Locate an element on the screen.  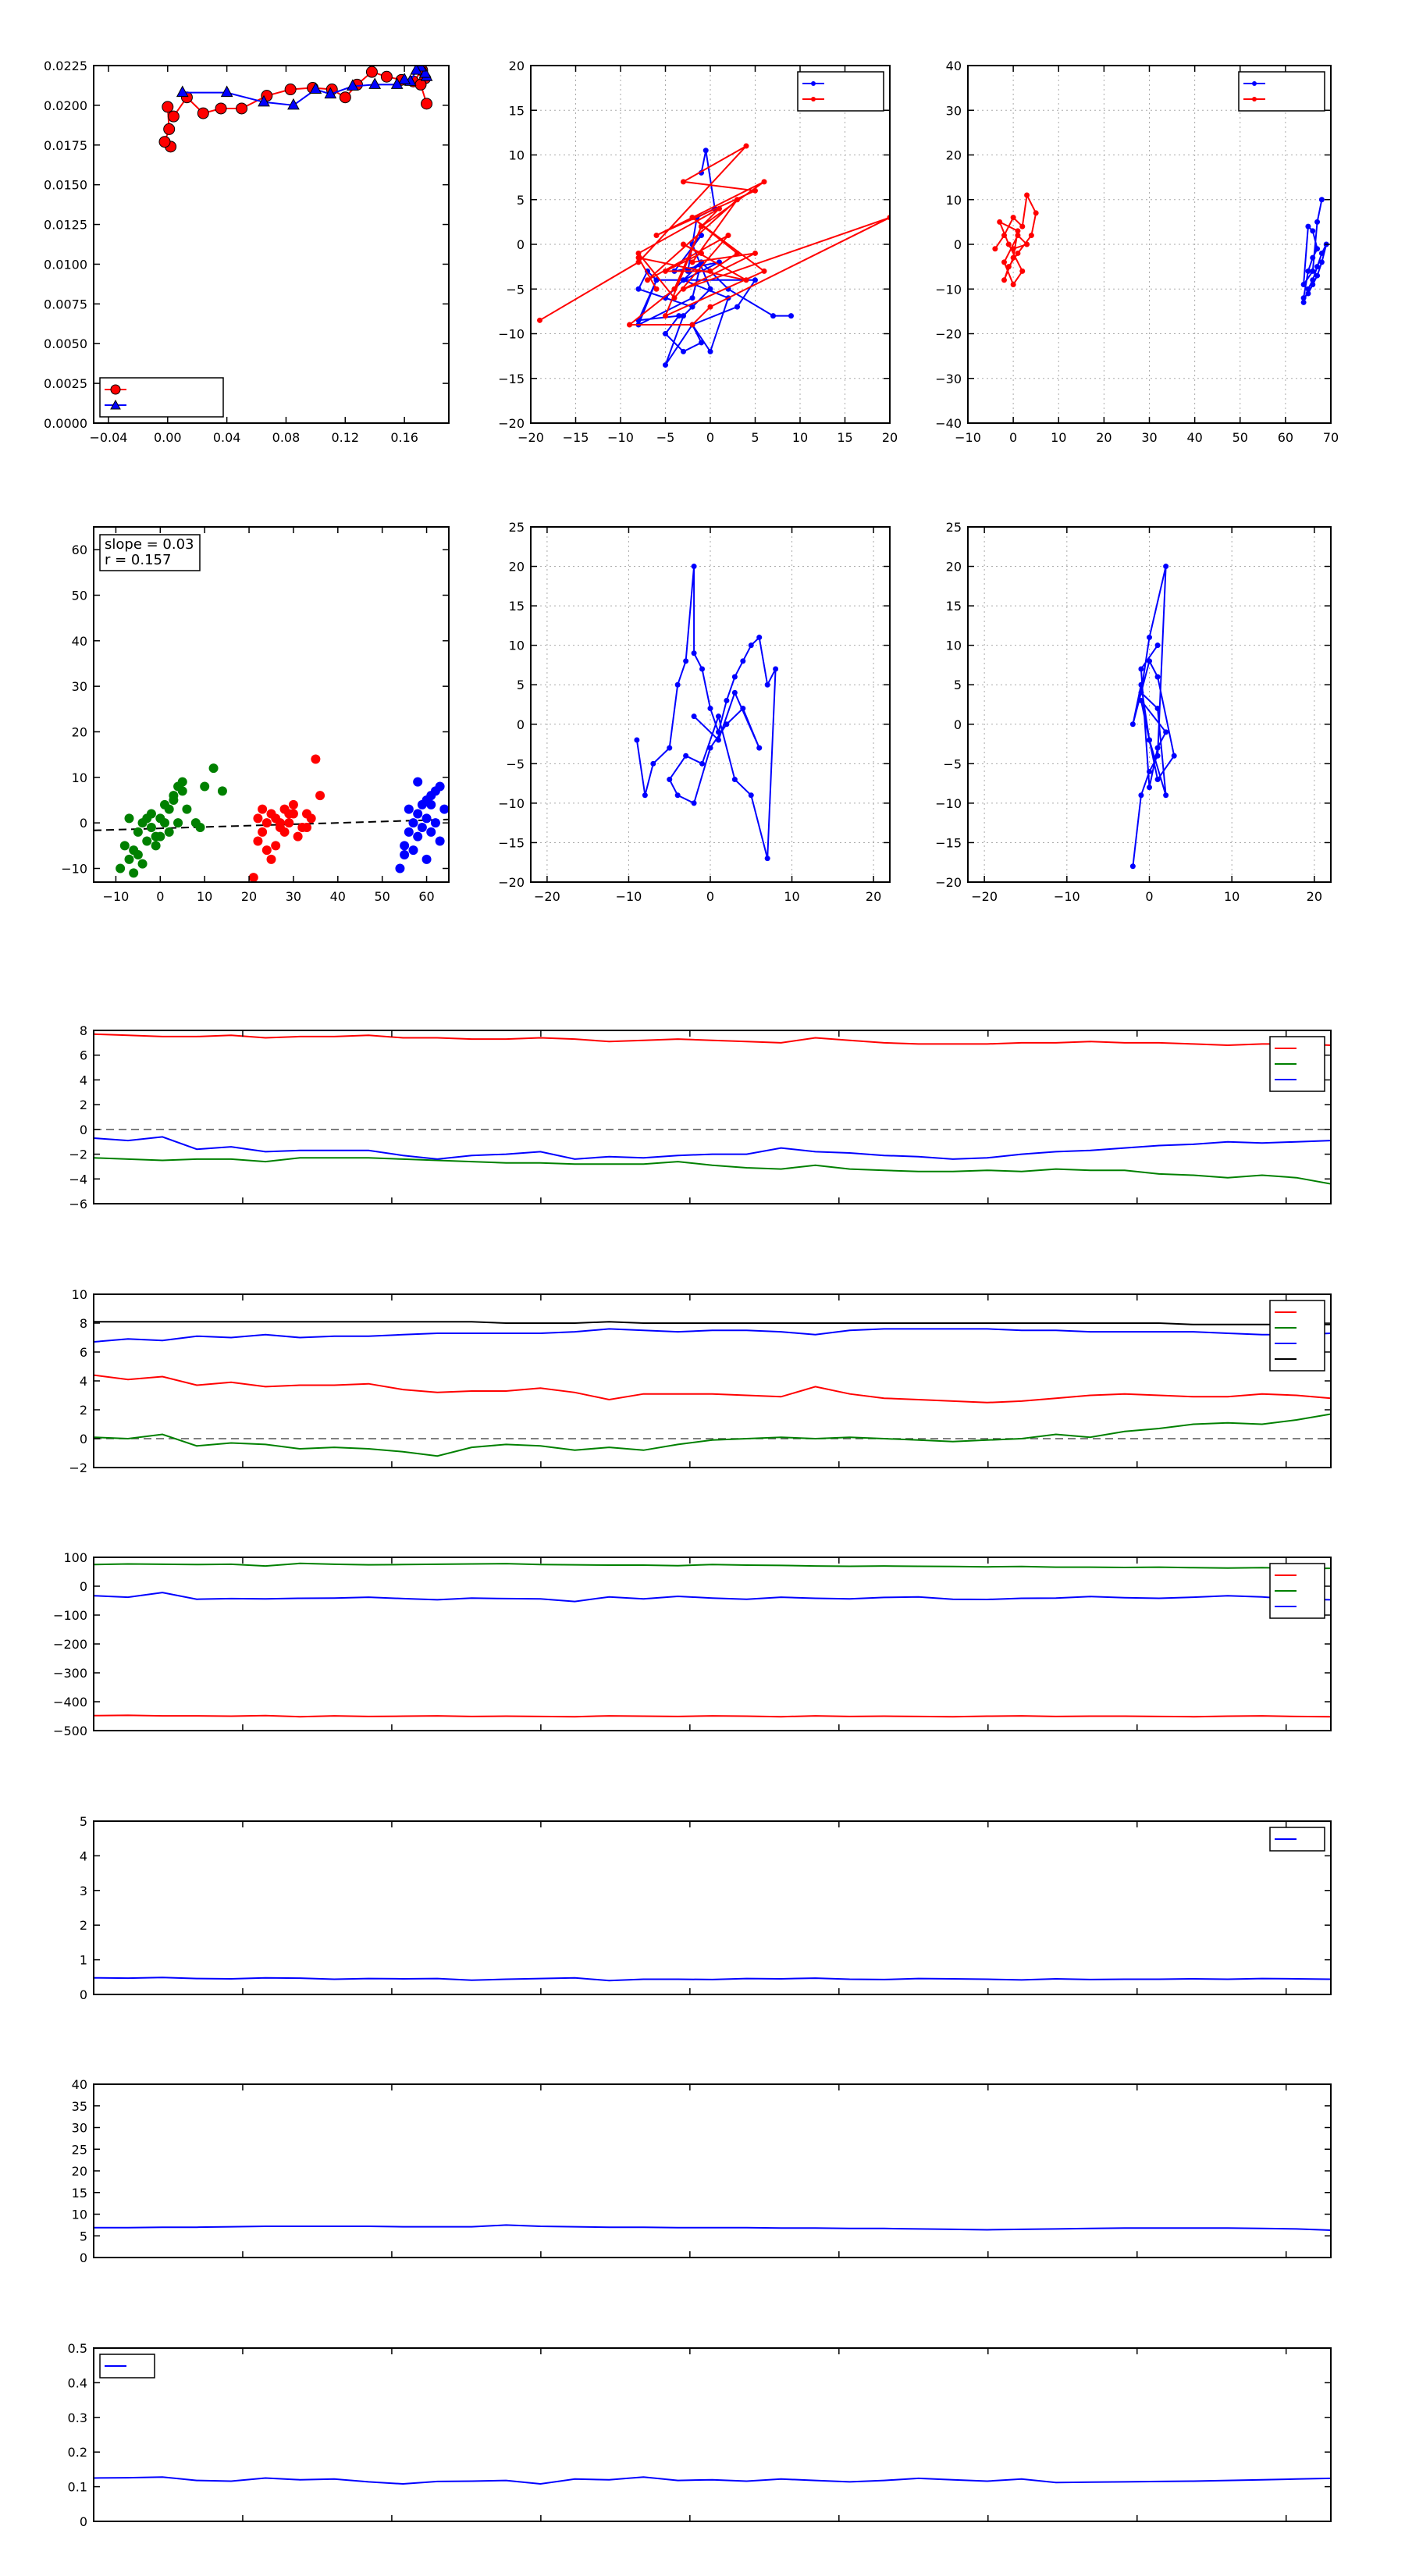
y-tick-label: 40 is located at coordinates (954, 66).